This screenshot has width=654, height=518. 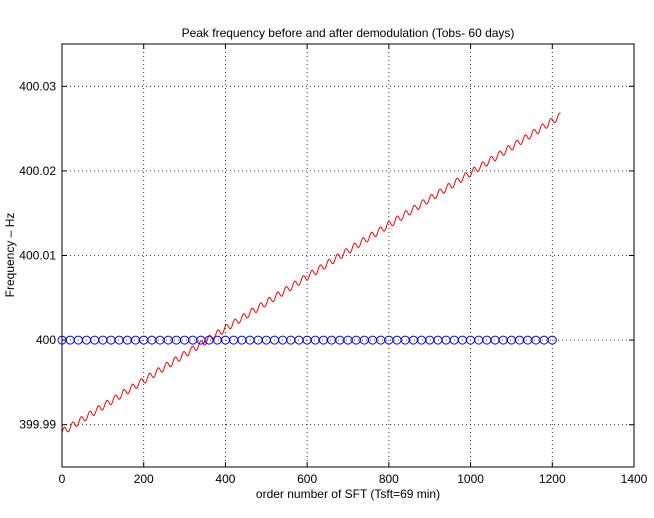 I want to click on x-tick-label: 1200, so click(x=552, y=479).